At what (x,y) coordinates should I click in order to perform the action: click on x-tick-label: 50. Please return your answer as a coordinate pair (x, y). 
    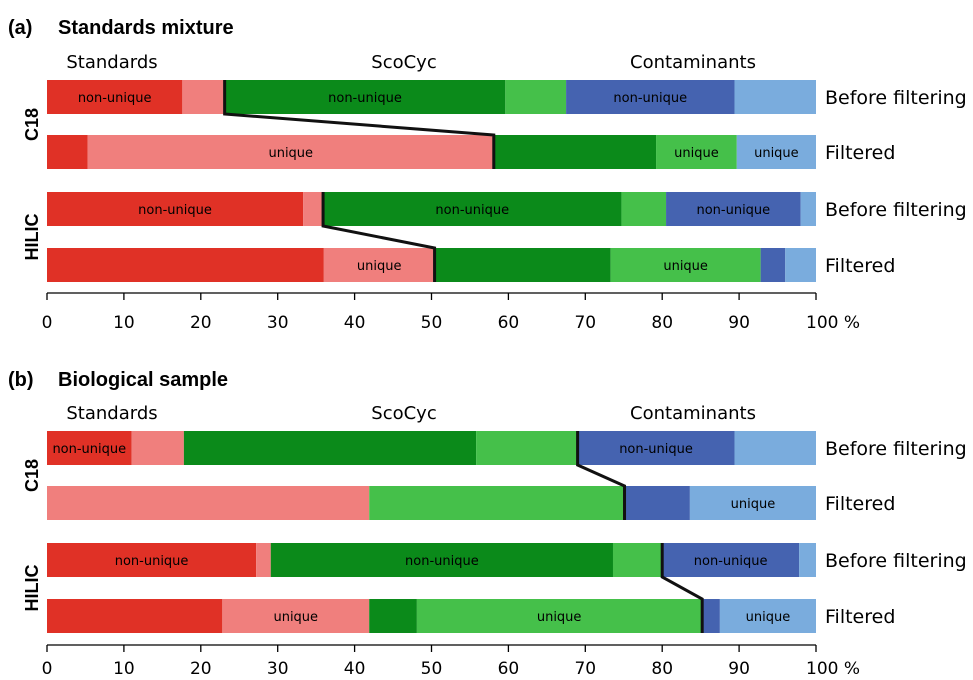
    Looking at the image, I should click on (432, 323).